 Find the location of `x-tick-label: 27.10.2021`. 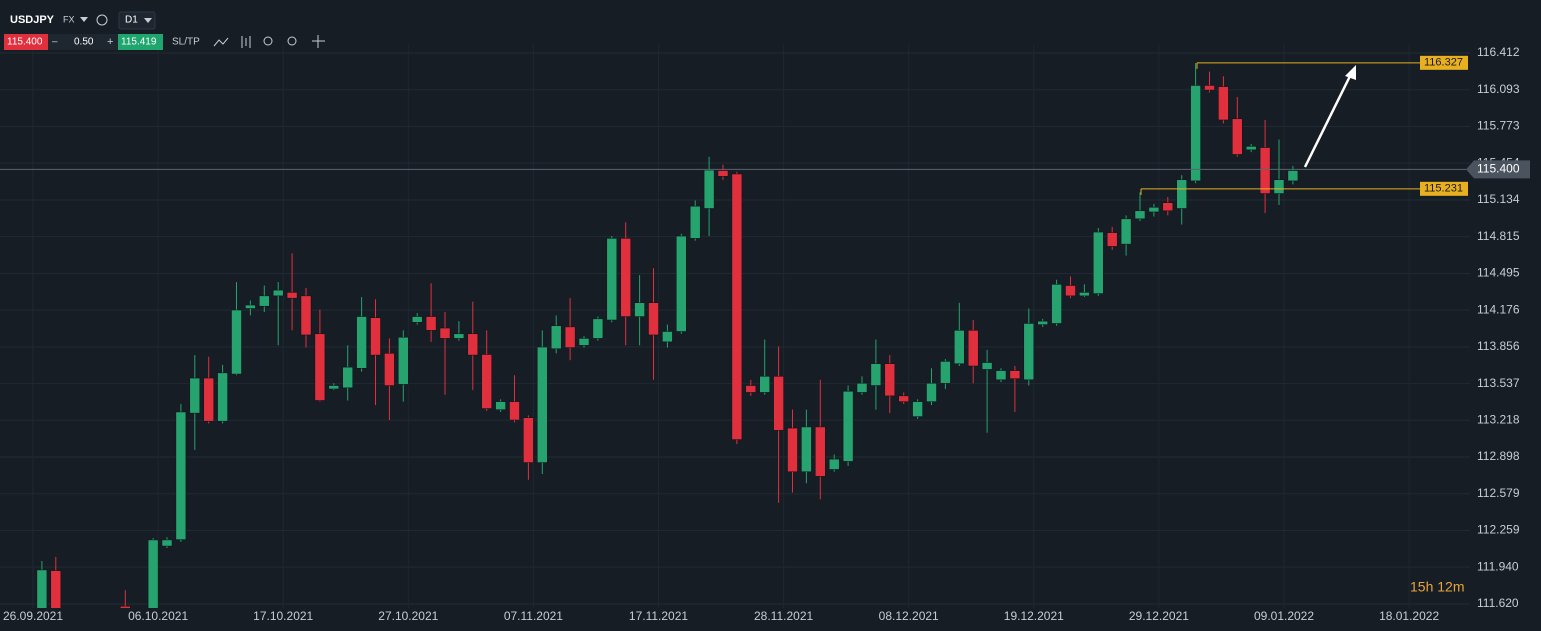

x-tick-label: 27.10.2021 is located at coordinates (408, 616).